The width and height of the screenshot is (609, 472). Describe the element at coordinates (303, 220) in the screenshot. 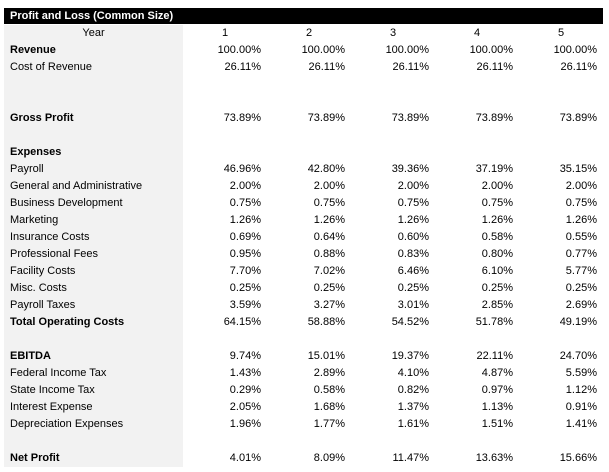

I see `data-row: Marketing 1.26% 1.26% 1.26% 1.26% 1.26%` at that location.